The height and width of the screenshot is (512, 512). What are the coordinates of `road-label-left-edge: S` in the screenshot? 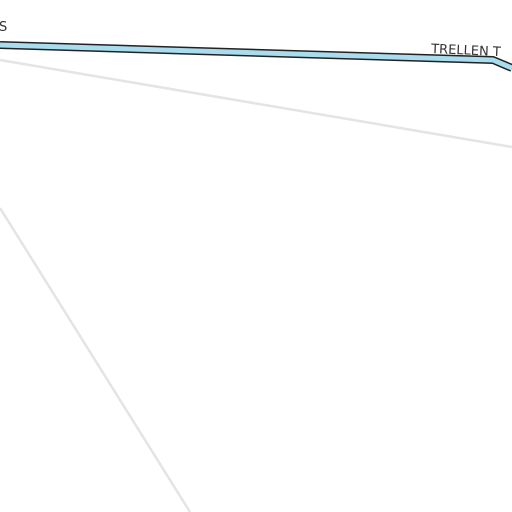 It's located at (3, 27).